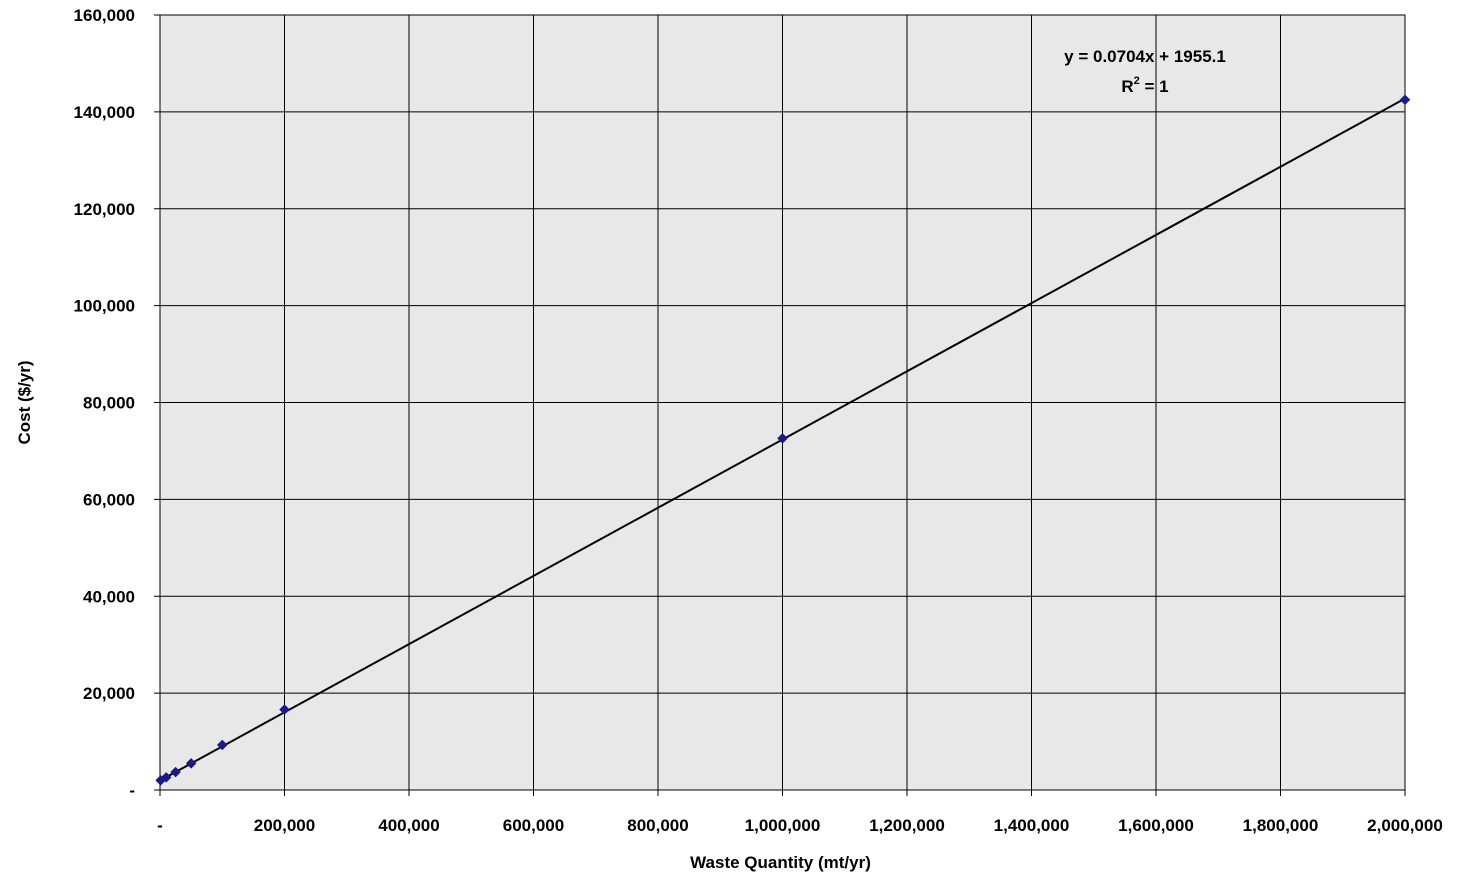 The width and height of the screenshot is (1458, 884). Describe the element at coordinates (109, 596) in the screenshot. I see `y-tick-label: 40,000` at that location.